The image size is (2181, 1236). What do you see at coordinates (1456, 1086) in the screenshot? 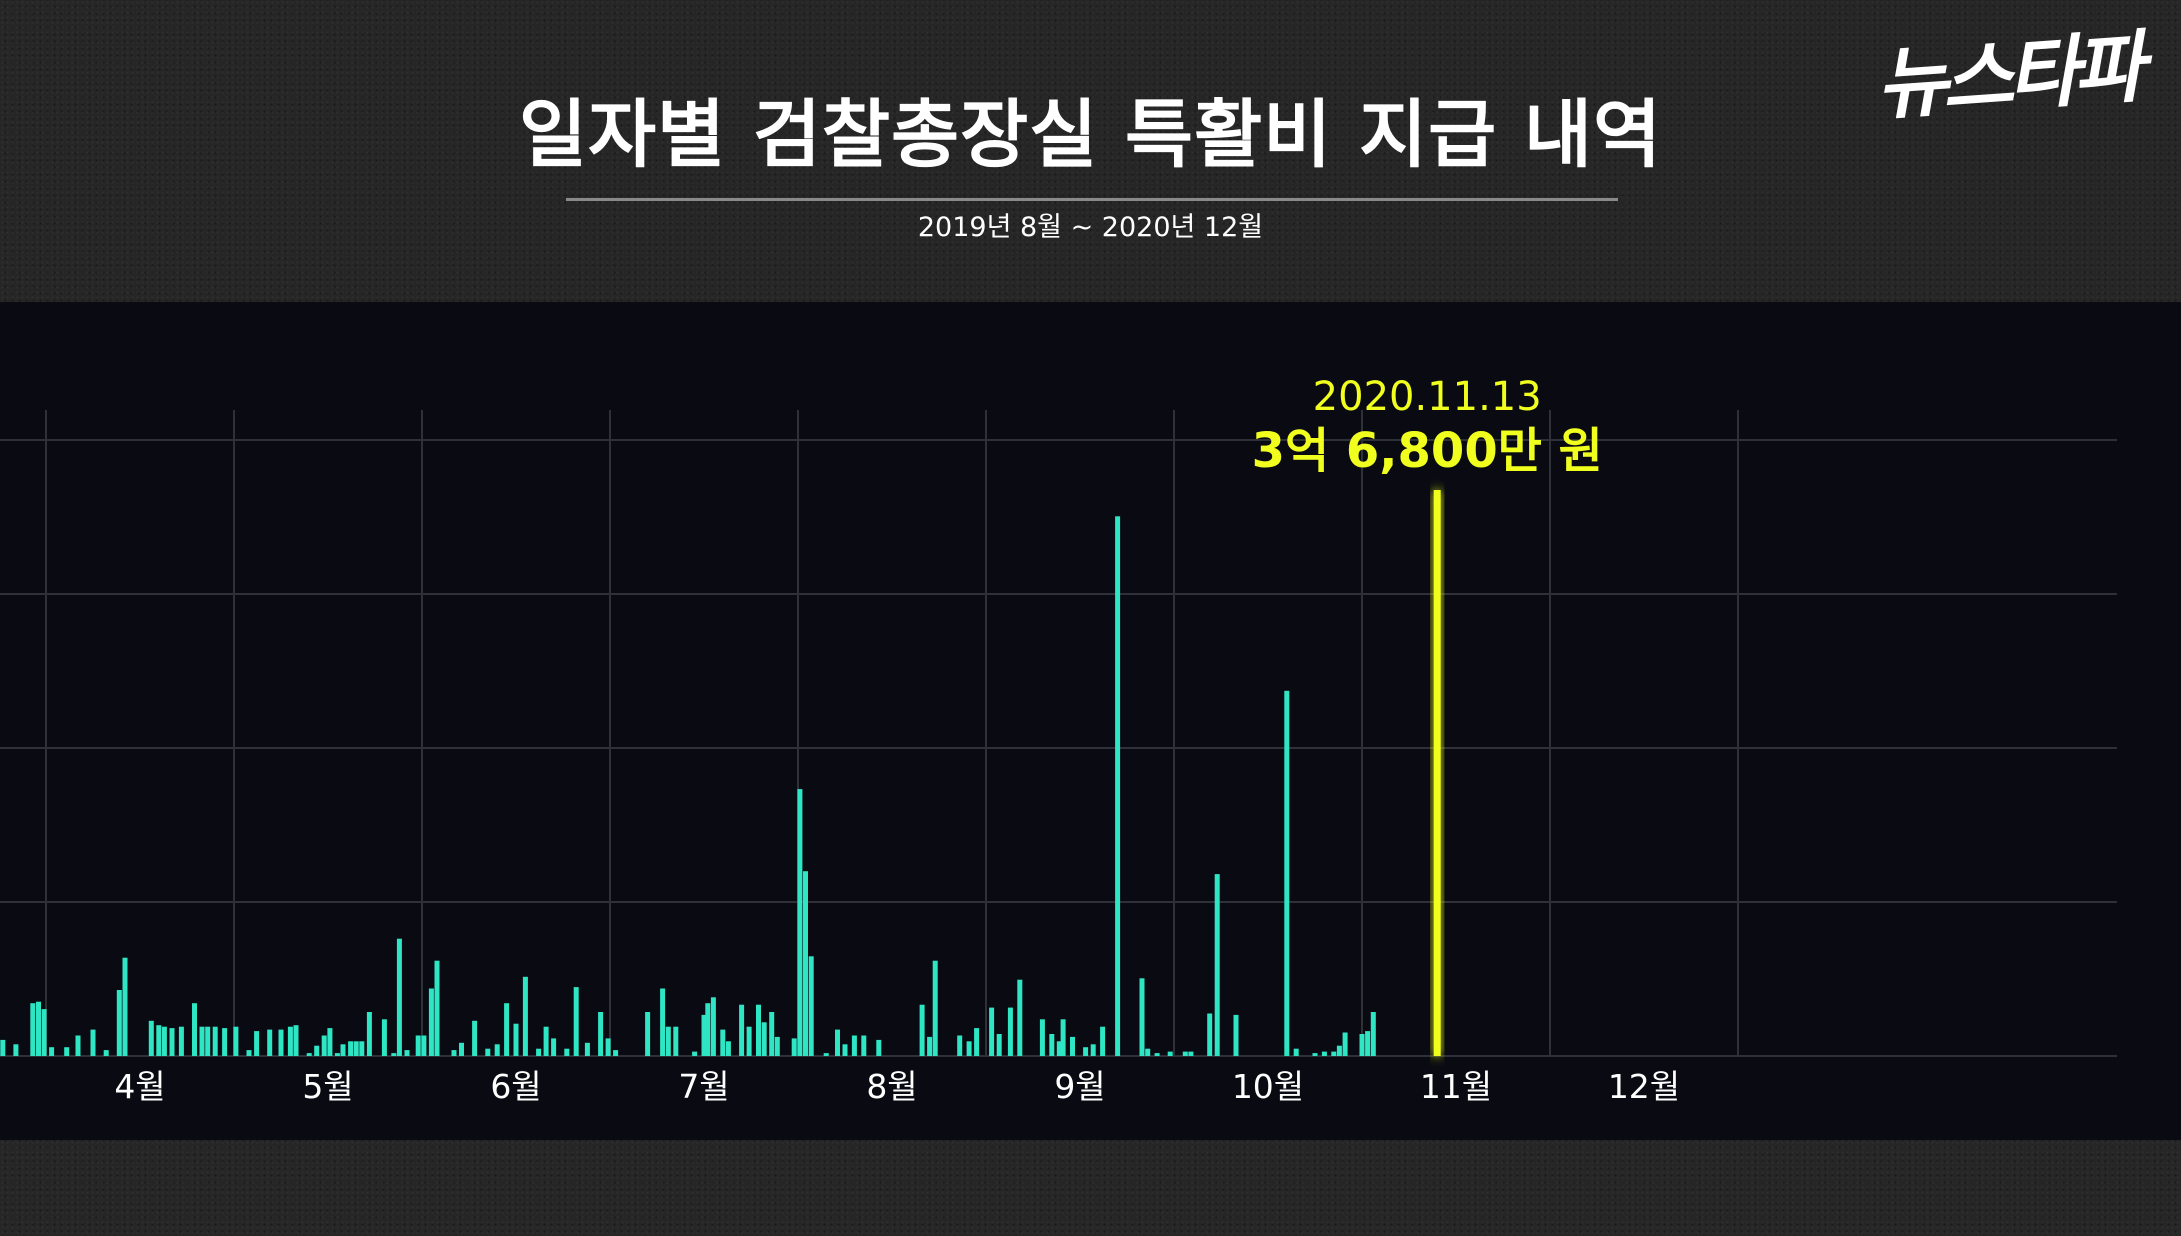
I see `x-tick-label: 11월` at bounding box center [1456, 1086].